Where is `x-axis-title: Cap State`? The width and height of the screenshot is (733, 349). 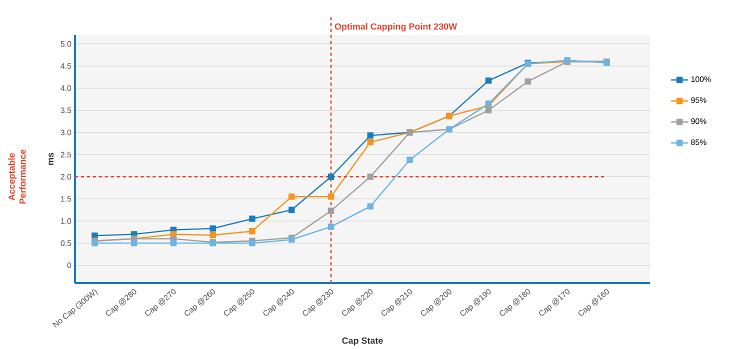 x-axis-title: Cap State is located at coordinates (362, 341).